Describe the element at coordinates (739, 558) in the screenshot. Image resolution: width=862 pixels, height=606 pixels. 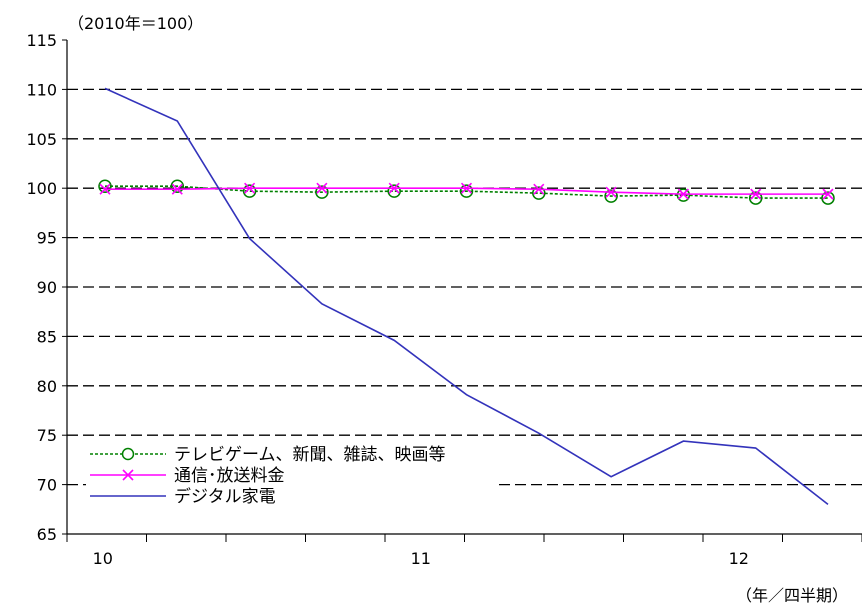
I see `x-tick-label: 12` at that location.